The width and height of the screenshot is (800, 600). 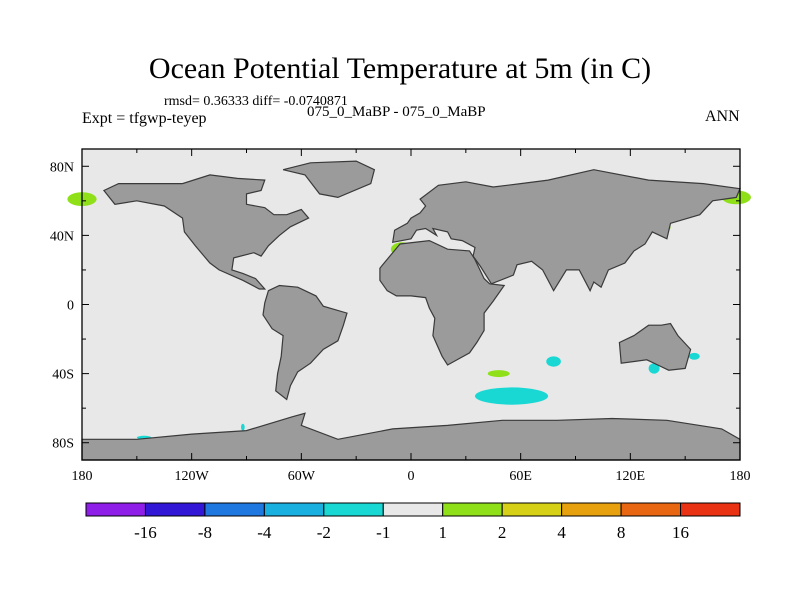 I want to click on land-north-america, so click(x=206, y=232).